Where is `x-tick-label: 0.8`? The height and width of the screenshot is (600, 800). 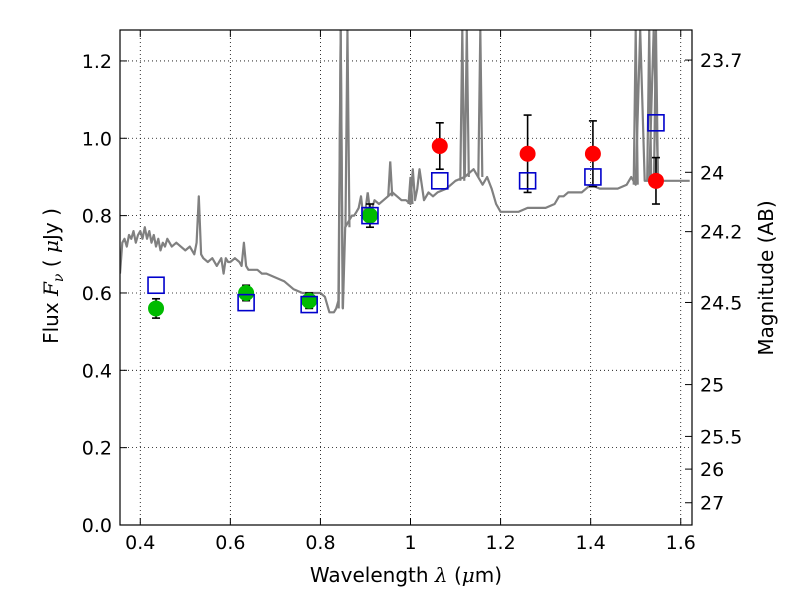 x-tick-label: 0.8 is located at coordinates (320, 543).